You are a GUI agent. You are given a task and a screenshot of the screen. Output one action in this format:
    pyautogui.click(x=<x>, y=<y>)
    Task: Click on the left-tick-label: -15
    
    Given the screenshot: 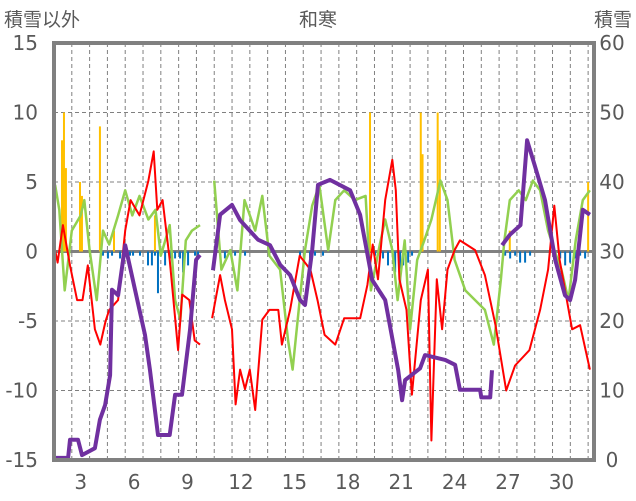 What is the action you would take?
    pyautogui.click(x=21, y=460)
    